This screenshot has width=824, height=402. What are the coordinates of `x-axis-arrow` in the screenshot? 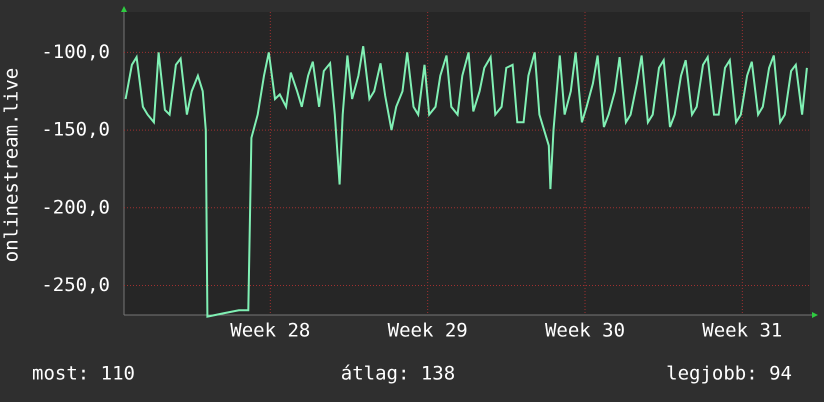 It's located at (815, 315).